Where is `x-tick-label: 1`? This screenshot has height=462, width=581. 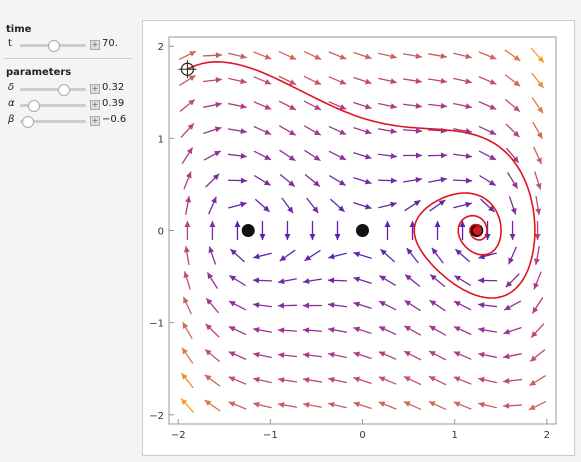 x-tick-label: 1 is located at coordinates (454, 435).